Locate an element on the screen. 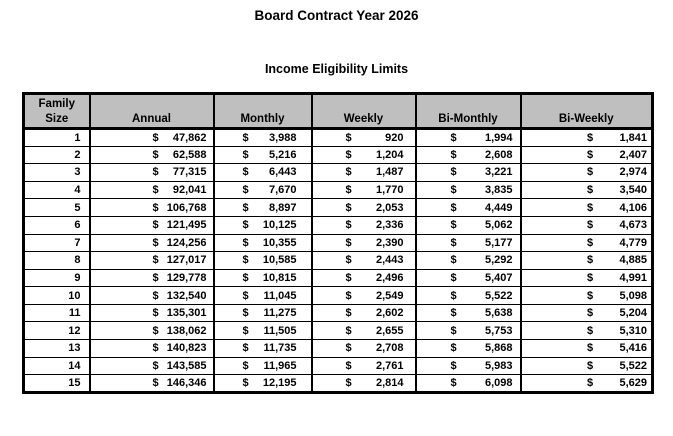 Image resolution: width=673 pixels, height=436 pixels. bi-monthly-cell: $5,292 is located at coordinates (468, 260).